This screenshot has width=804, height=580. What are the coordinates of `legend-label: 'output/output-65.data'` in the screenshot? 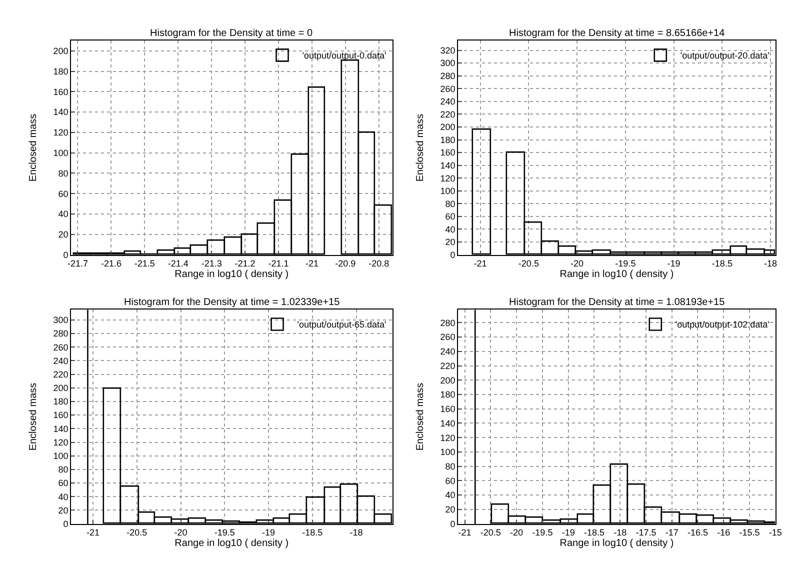 It's located at (342, 325).